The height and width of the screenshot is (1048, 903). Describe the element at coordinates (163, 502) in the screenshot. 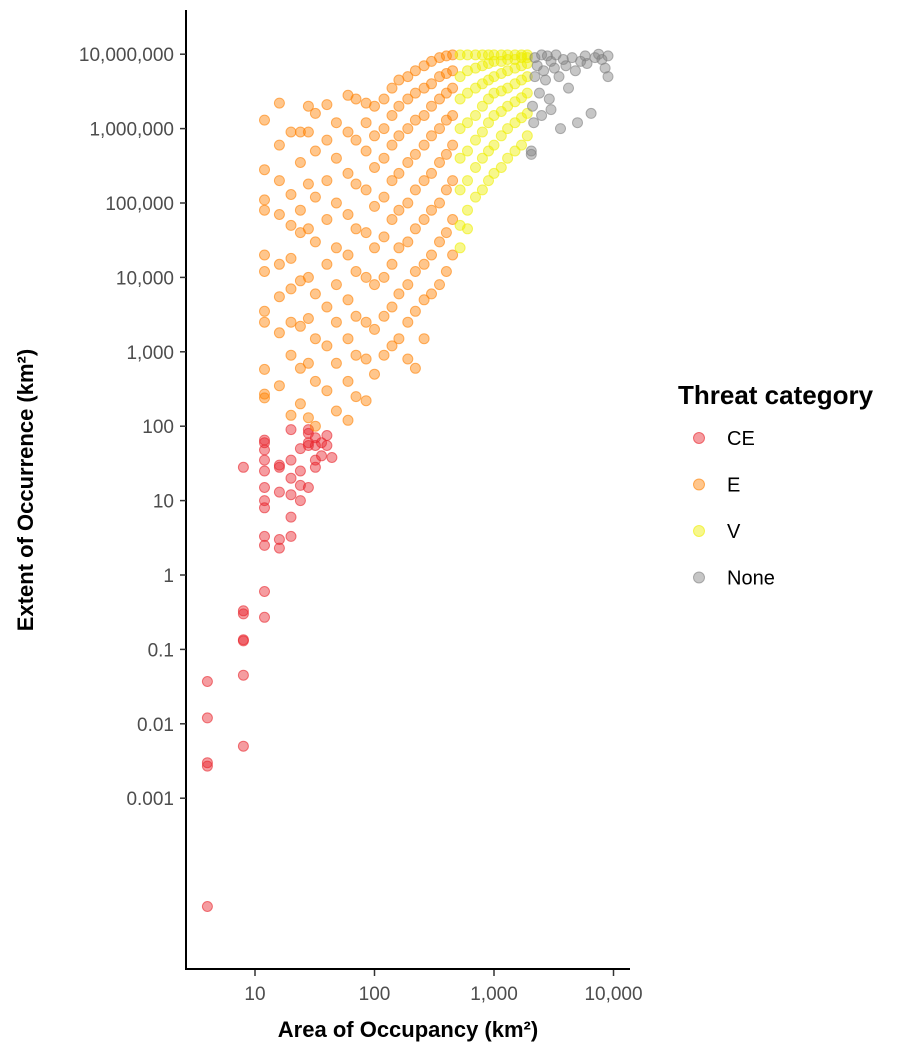

I see `y-tick-label: 10` at that location.